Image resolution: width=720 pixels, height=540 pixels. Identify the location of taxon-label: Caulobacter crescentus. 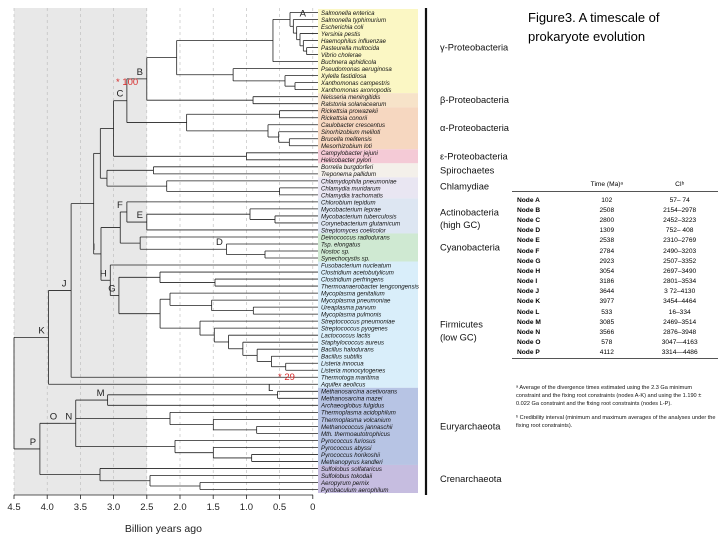
(353, 125).